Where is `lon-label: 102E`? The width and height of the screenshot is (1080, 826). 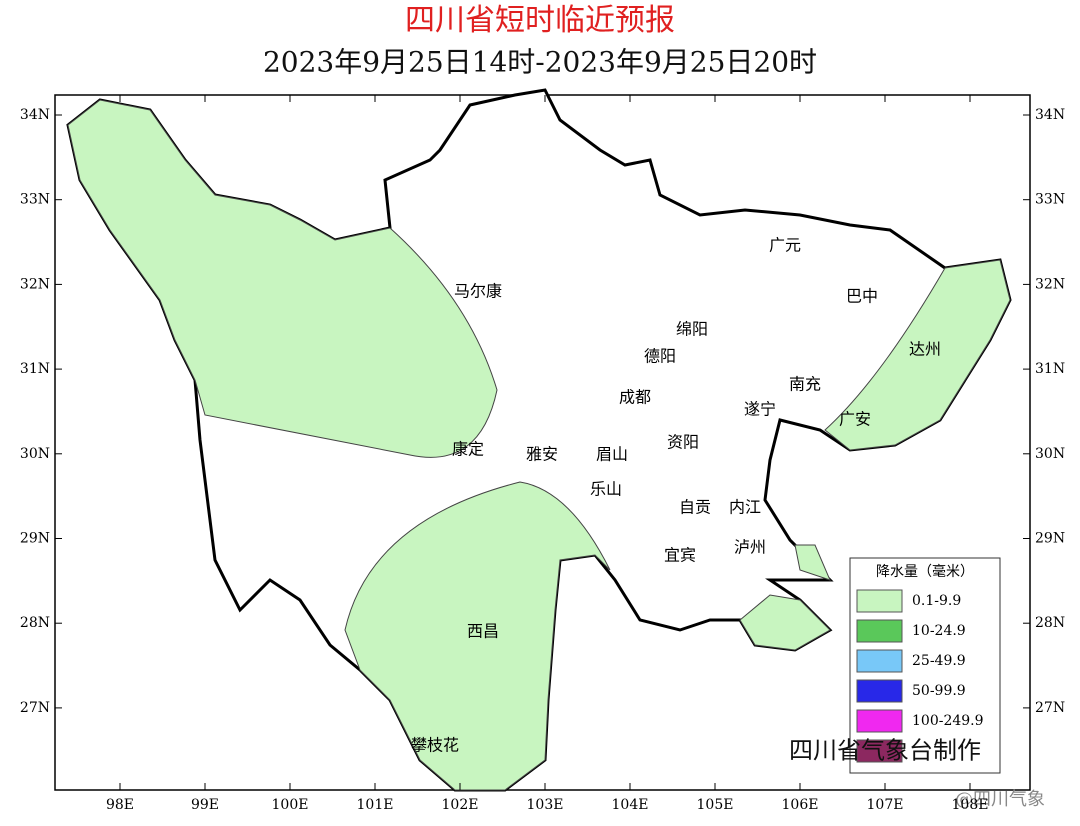 lon-label: 102E is located at coordinates (460, 805).